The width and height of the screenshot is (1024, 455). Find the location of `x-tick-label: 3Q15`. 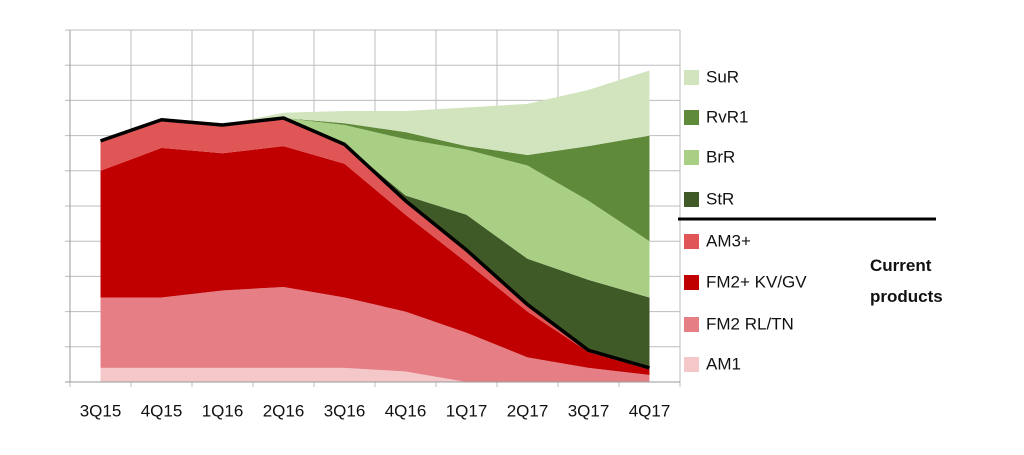

x-tick-label: 3Q15 is located at coordinates (101, 410).